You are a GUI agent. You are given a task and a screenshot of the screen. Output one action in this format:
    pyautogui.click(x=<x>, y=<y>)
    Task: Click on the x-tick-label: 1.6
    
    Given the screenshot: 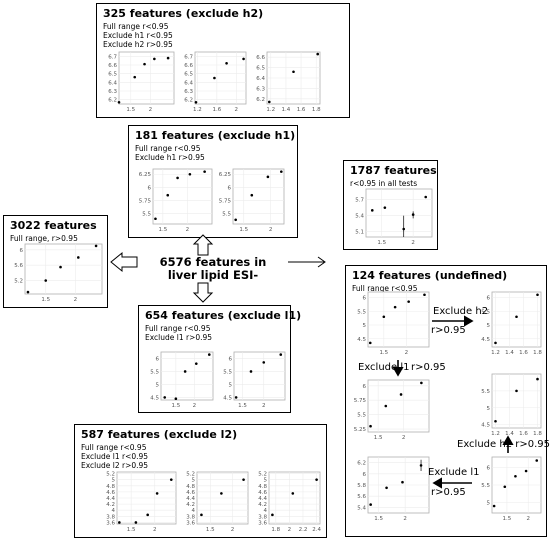 What is the action you would take?
    pyautogui.click(x=216, y=110)
    